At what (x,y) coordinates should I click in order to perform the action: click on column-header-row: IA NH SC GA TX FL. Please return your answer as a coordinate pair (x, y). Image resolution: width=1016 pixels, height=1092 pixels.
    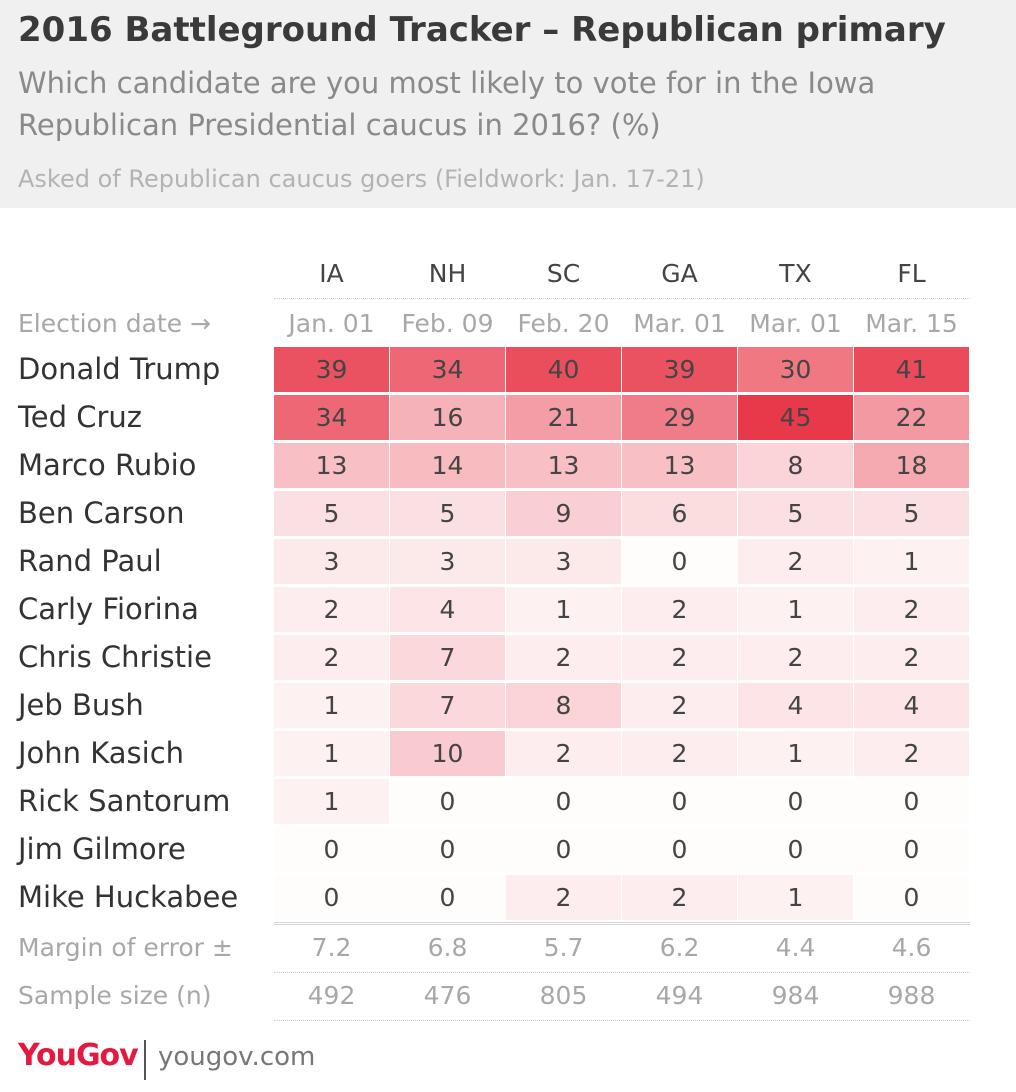
    Looking at the image, I should click on (508, 273).